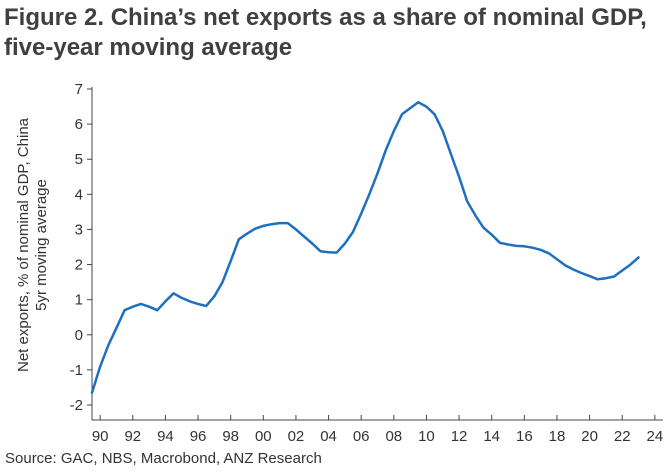 The height and width of the screenshot is (472, 668). I want to click on x-tick-label: 94, so click(165, 436).